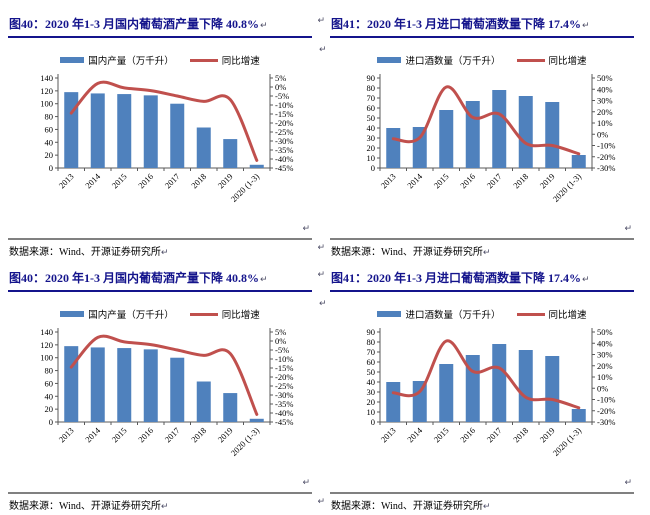  Describe the element at coordinates (605, 123) in the screenshot. I see `svg-text: 10%` at that location.